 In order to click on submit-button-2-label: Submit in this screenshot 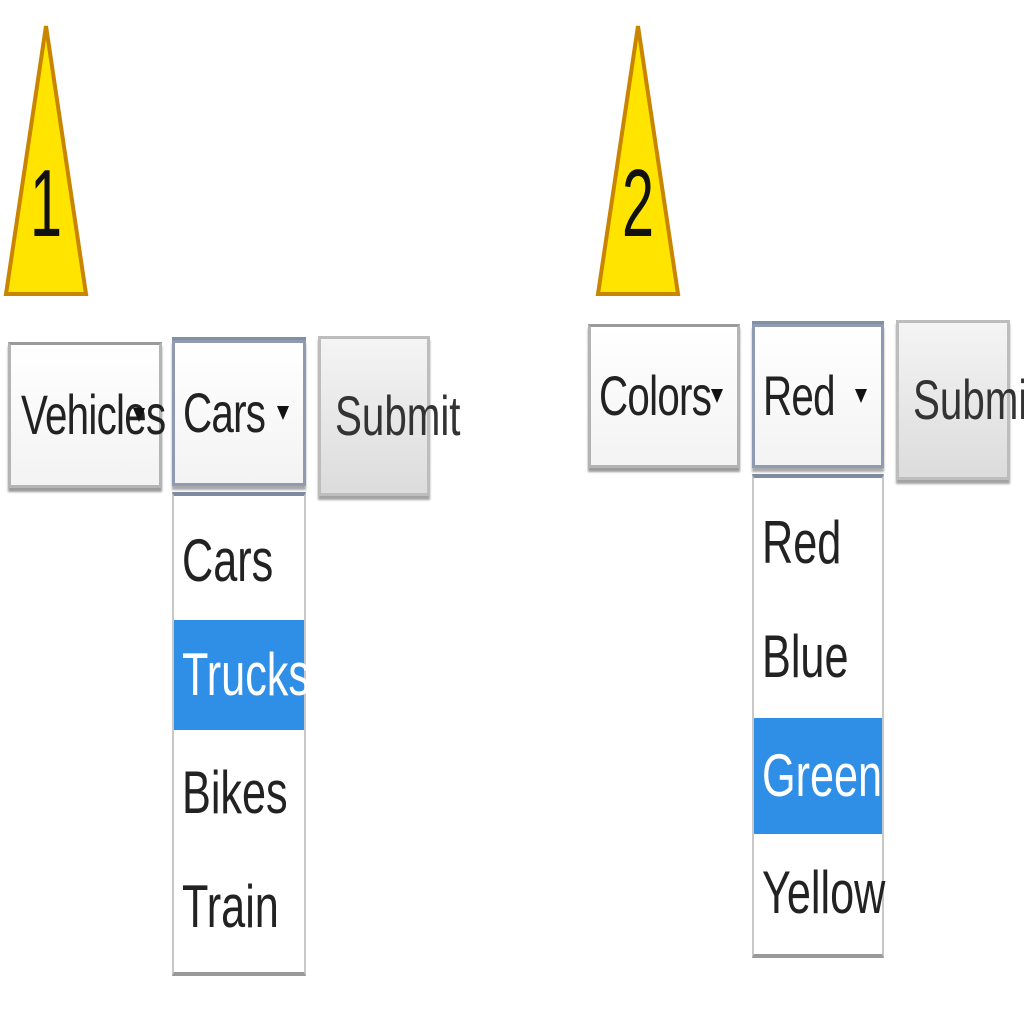, I will do `click(968, 399)`.